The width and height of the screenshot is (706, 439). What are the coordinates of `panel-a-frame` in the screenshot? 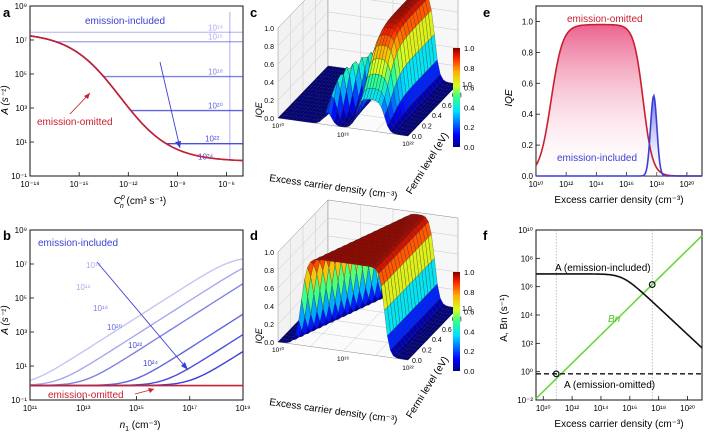 It's located at (136, 91).